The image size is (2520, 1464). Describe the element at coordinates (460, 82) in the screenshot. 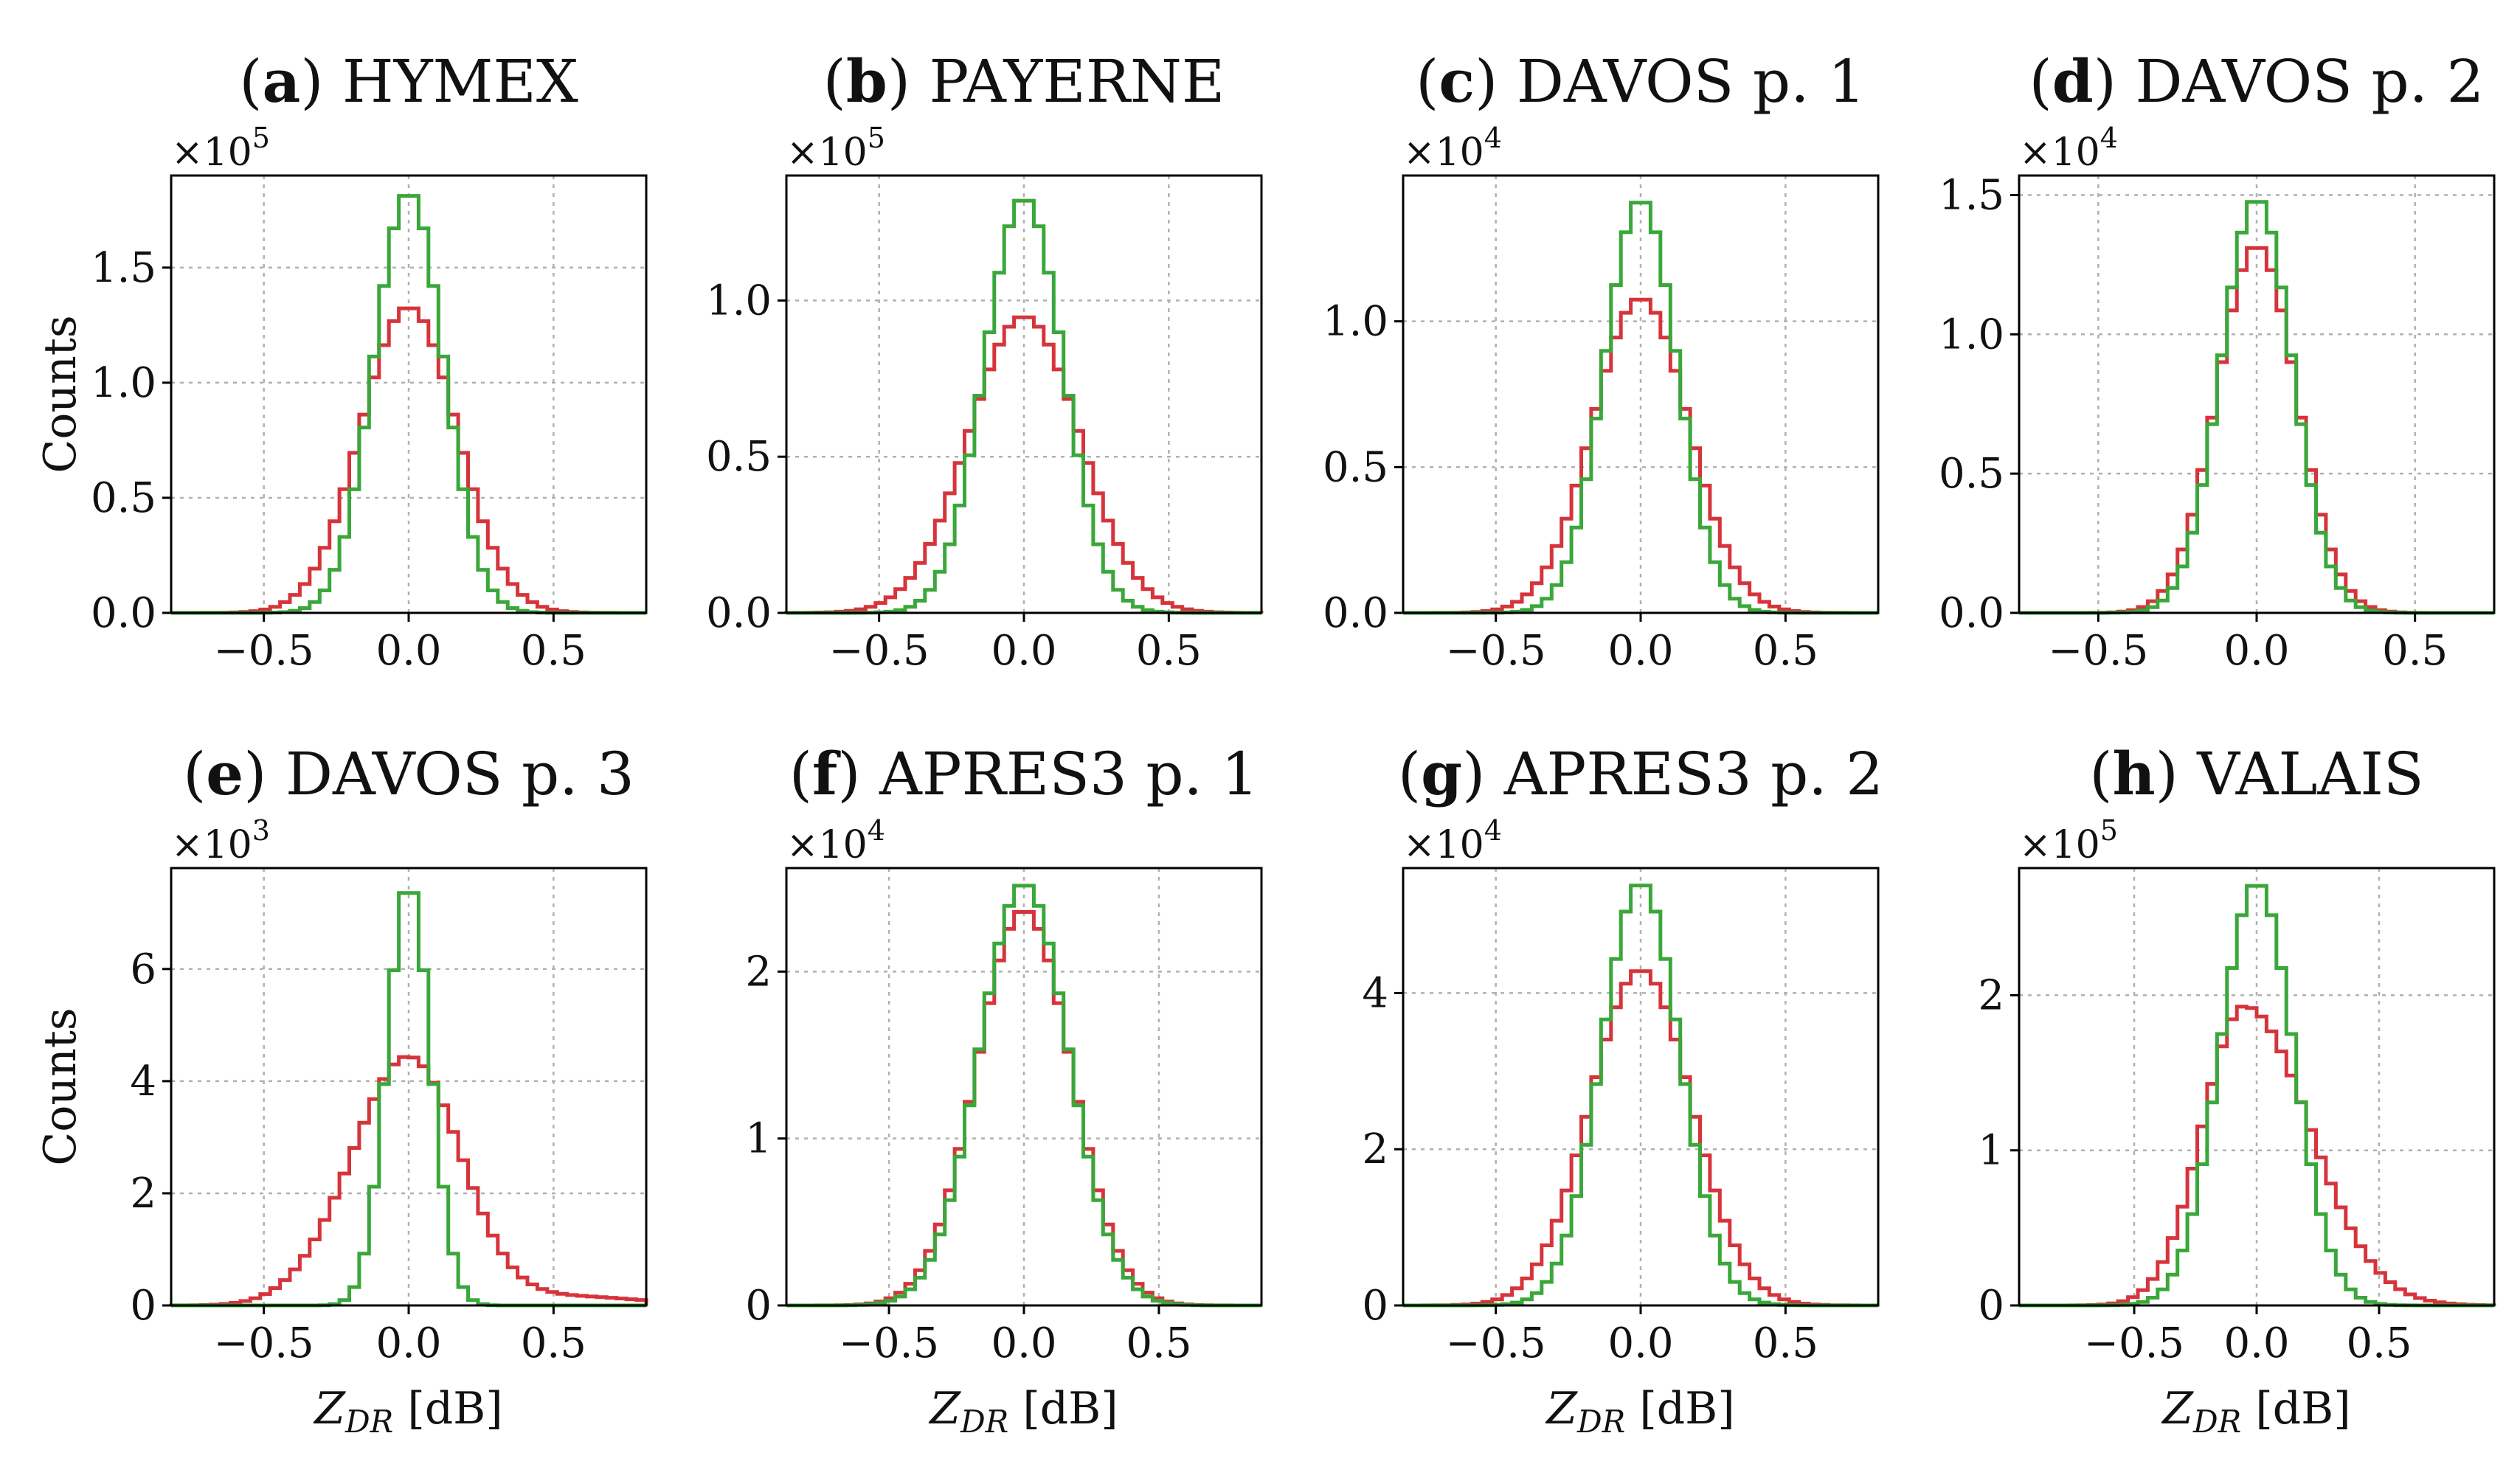

I see `title-station: HYMEX` at that location.